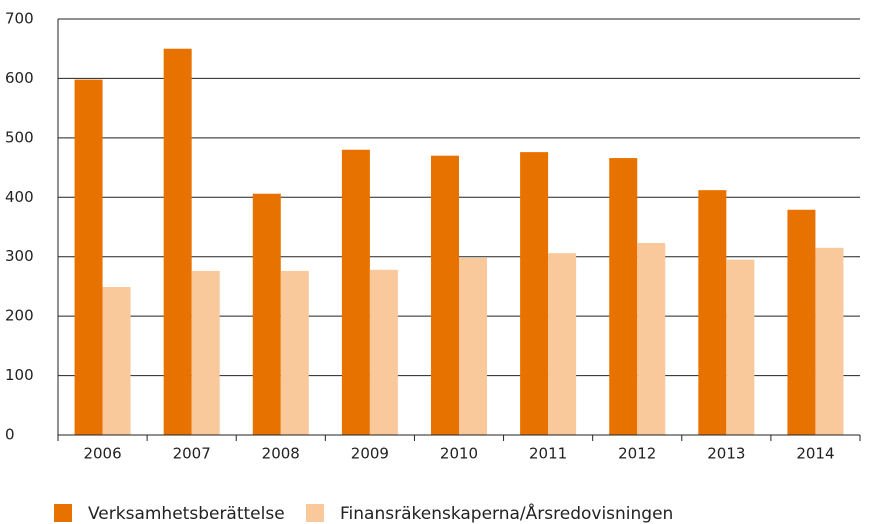 The height and width of the screenshot is (524, 880). Describe the element at coordinates (19, 256) in the screenshot. I see `y-tick-label: 300` at that location.